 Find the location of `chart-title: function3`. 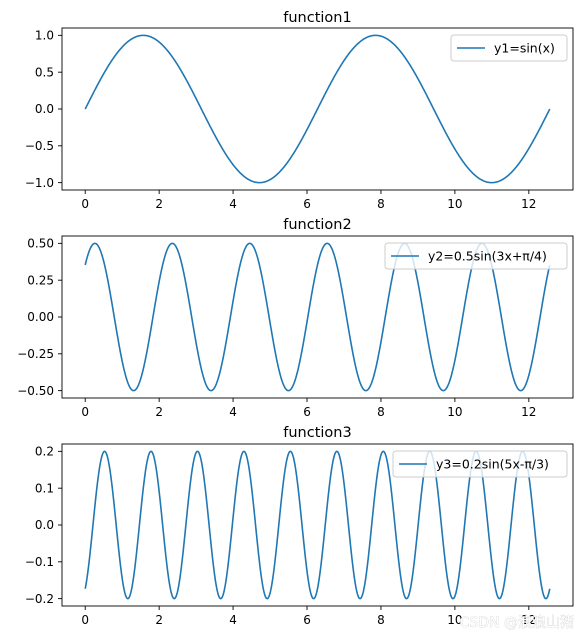

chart-title: function3 is located at coordinates (317, 433).